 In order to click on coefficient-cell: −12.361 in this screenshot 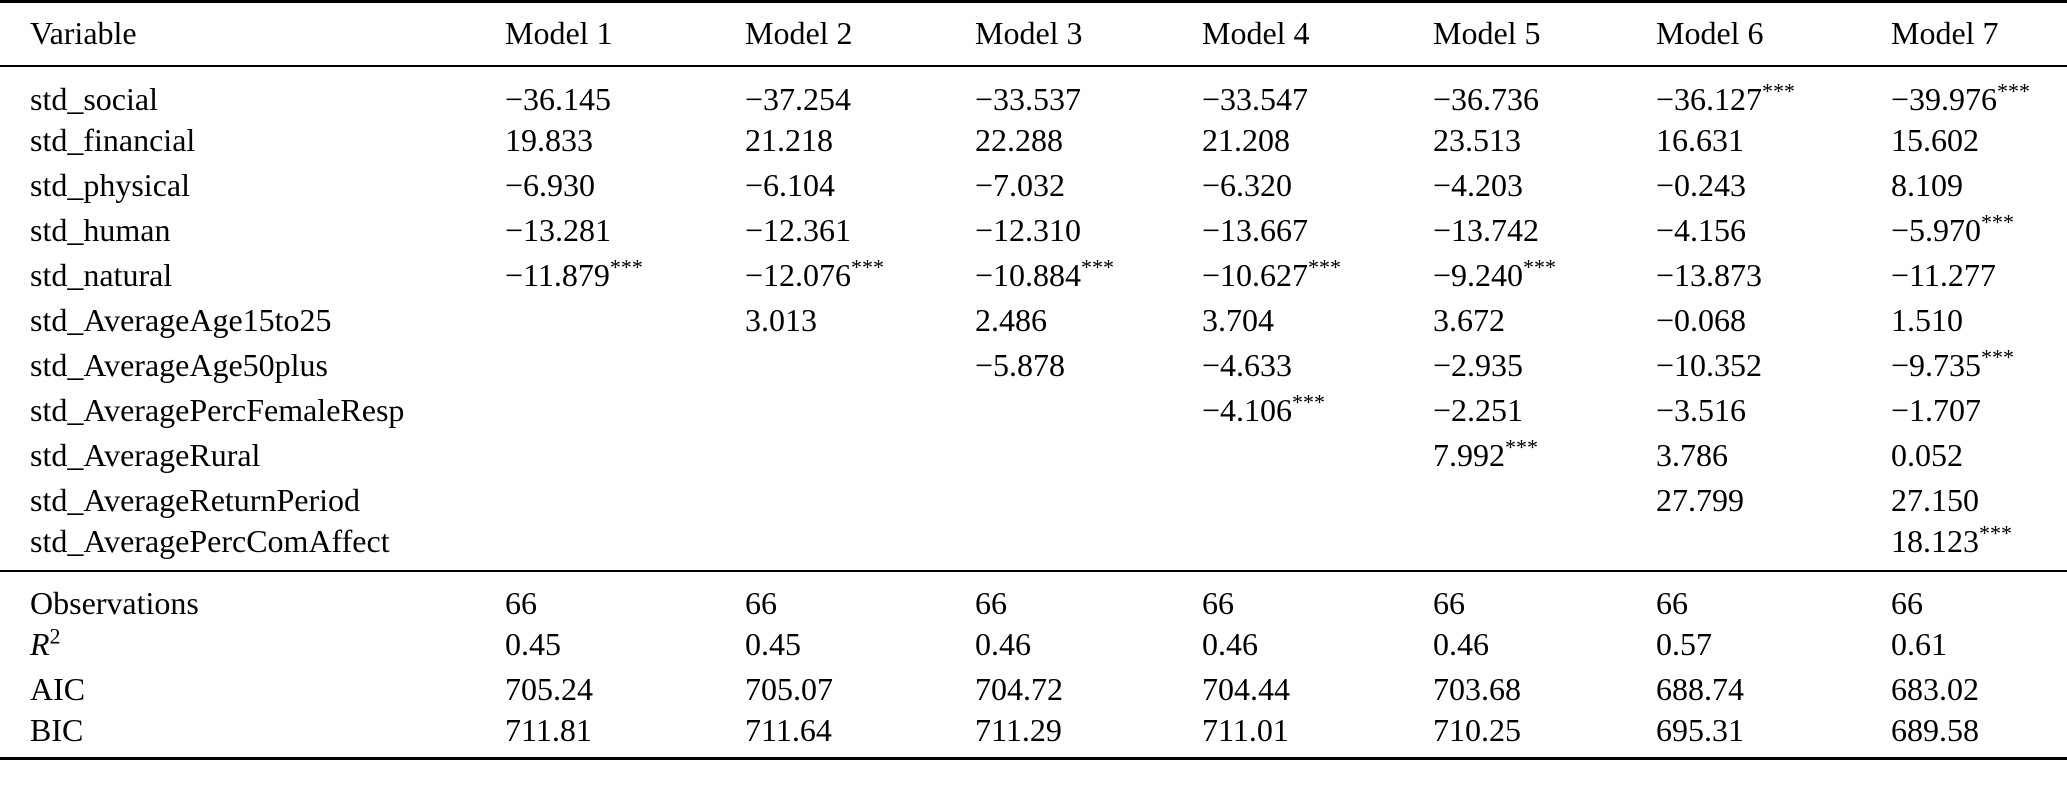, I will do `click(798, 229)`.